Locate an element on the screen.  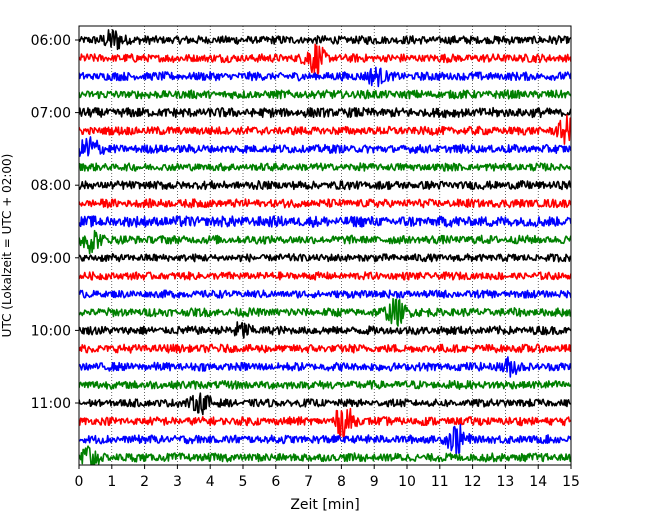
x-tick-label-6: 6 is located at coordinates (275, 482).